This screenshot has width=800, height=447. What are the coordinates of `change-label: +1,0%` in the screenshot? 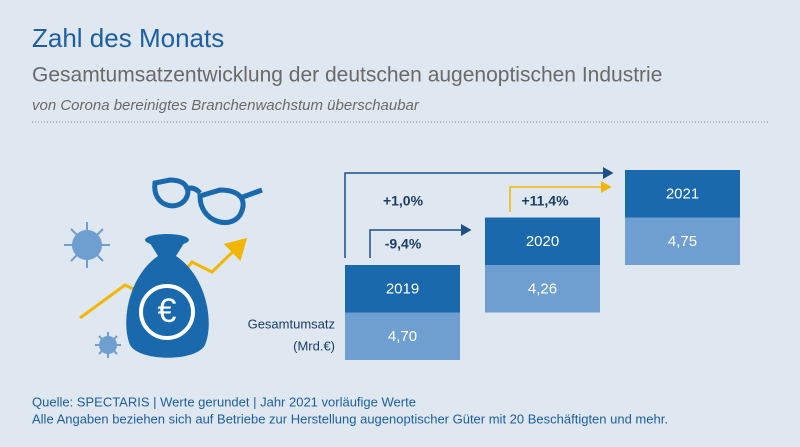 It's located at (403, 201).